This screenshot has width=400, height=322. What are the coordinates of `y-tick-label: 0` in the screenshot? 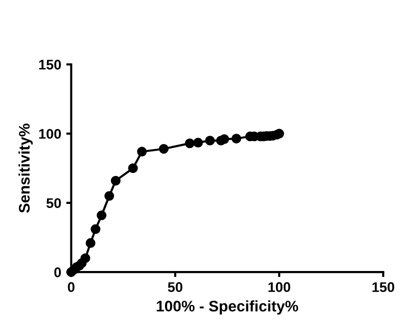 It's located at (57, 272).